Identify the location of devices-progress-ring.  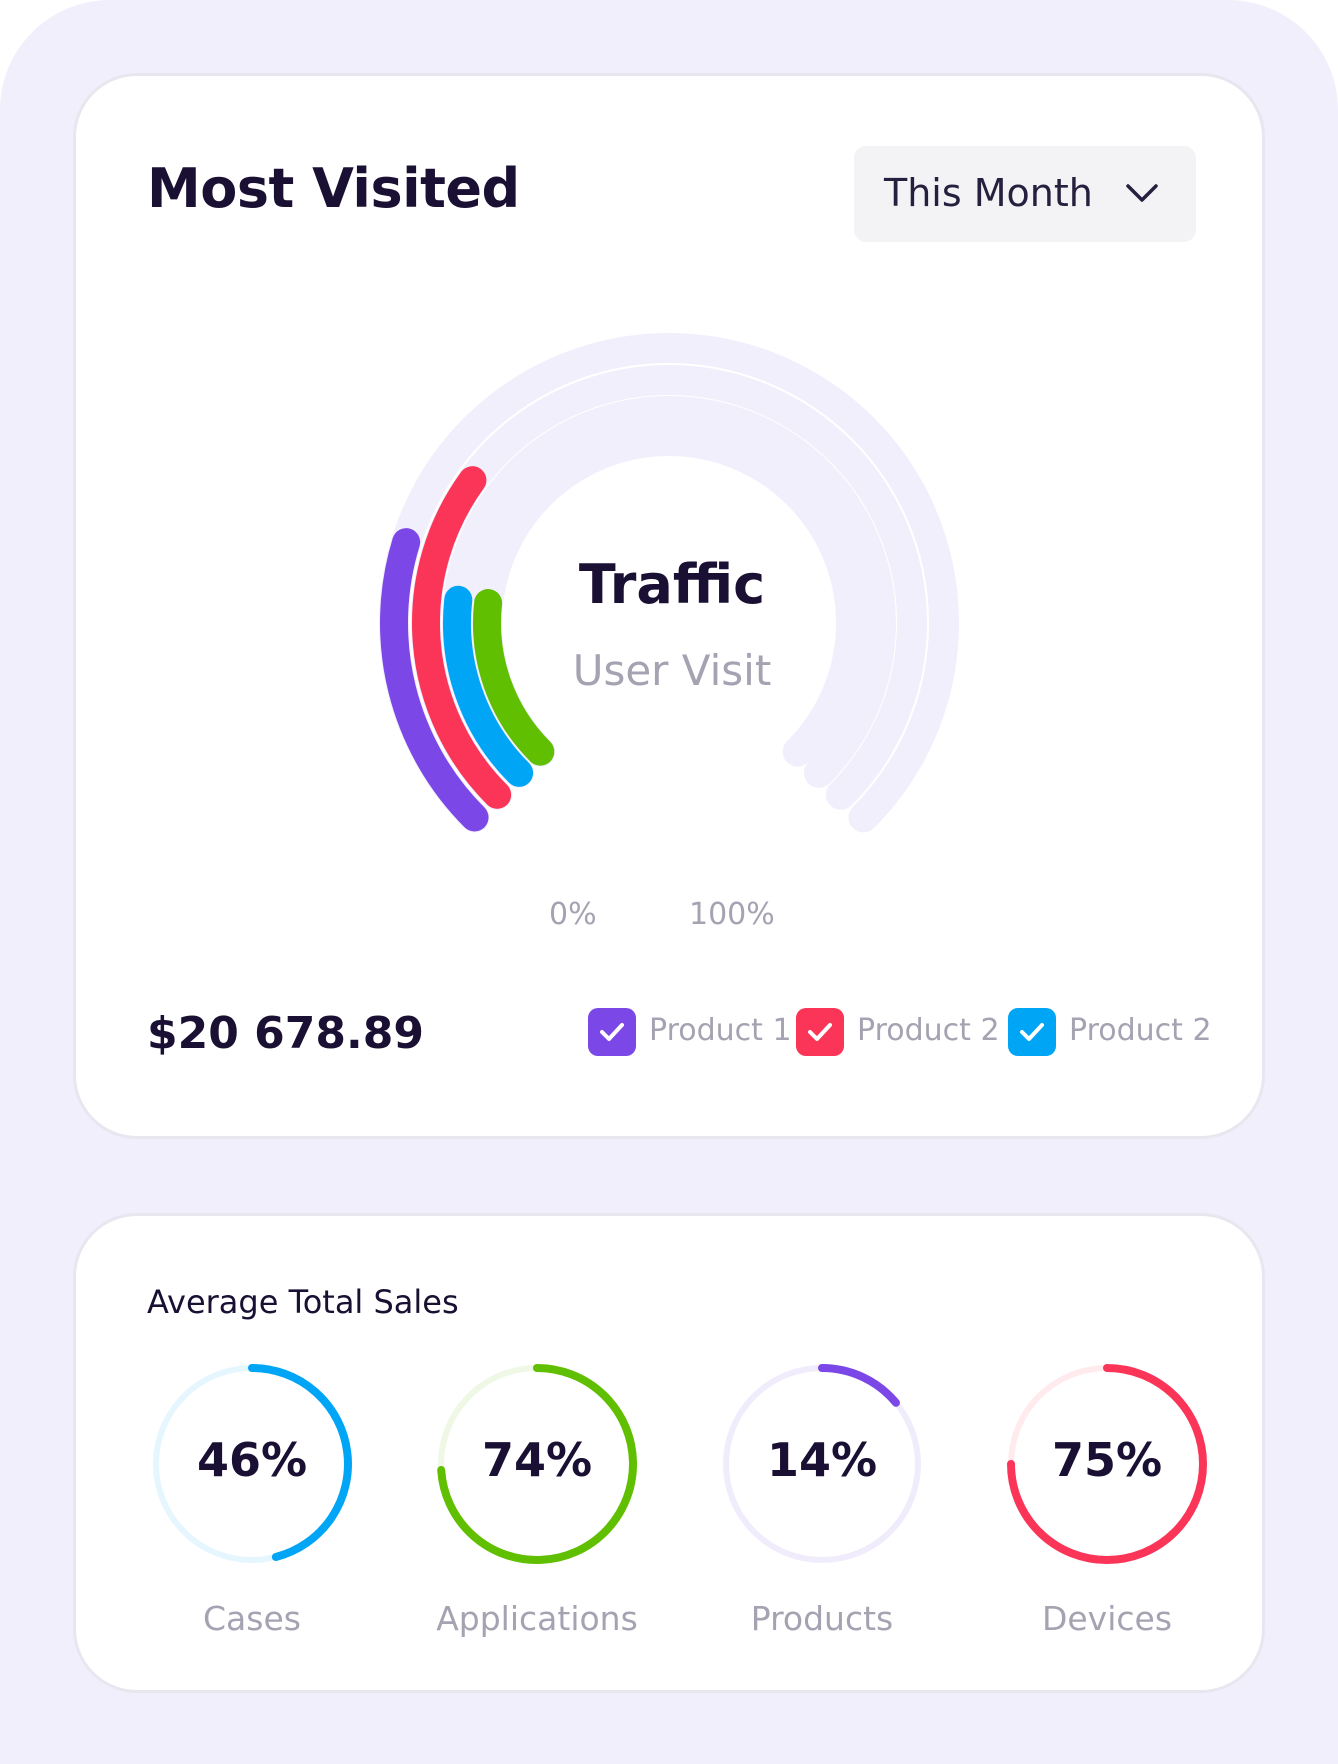
(1107, 1464).